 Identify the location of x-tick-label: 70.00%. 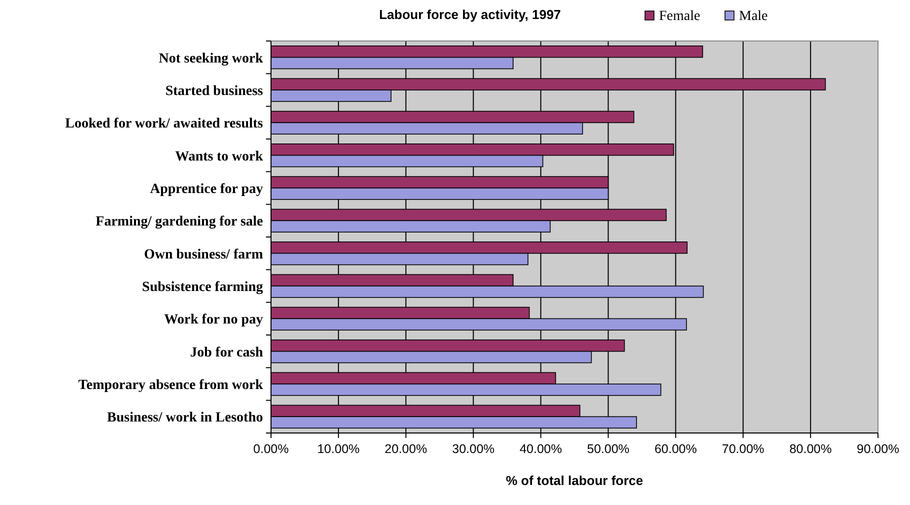
(743, 449).